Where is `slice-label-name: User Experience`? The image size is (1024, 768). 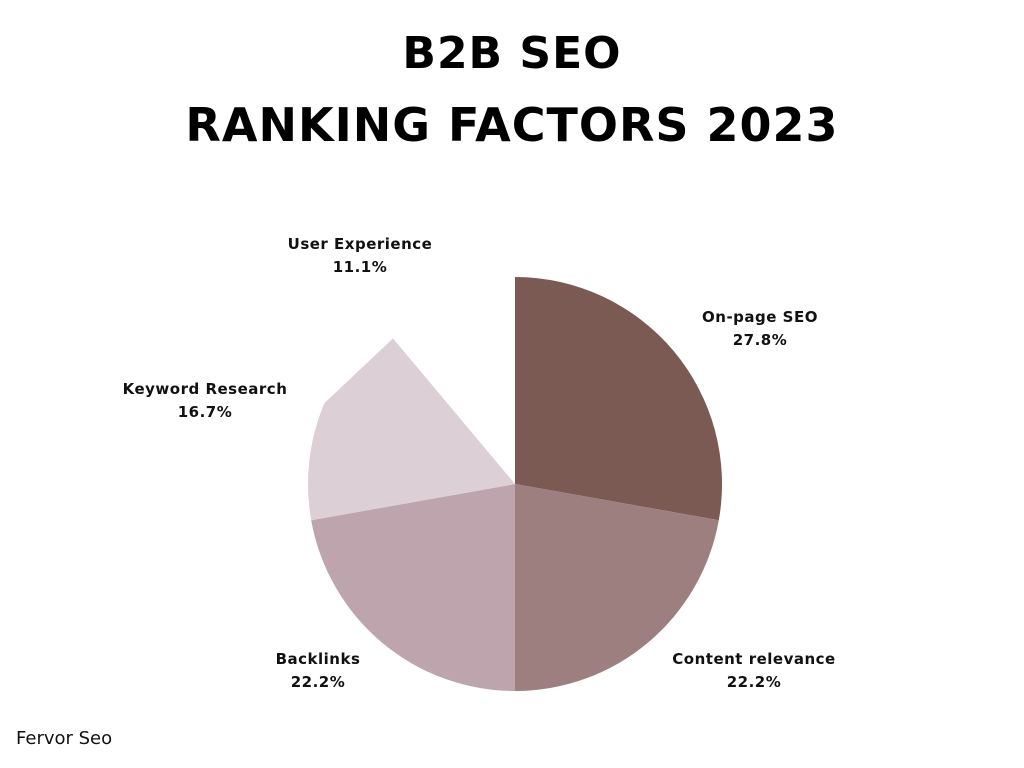 slice-label-name: User Experience is located at coordinates (360, 244).